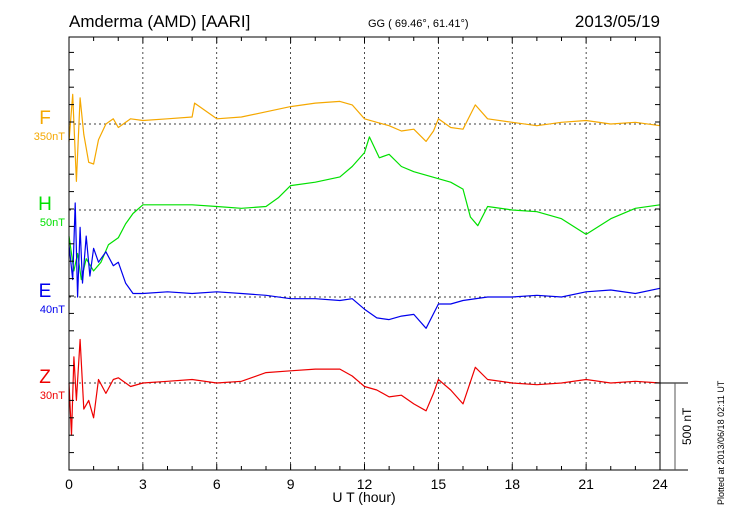 The height and width of the screenshot is (520, 730). I want to click on series-name-h: H, so click(45, 204).